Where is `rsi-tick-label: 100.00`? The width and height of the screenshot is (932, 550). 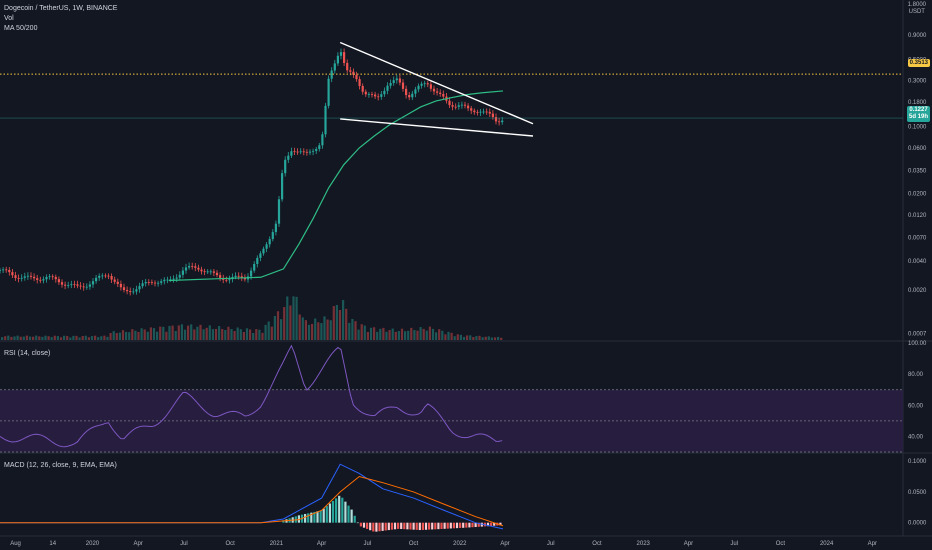 rsi-tick-label: 100.00 is located at coordinates (917, 344).